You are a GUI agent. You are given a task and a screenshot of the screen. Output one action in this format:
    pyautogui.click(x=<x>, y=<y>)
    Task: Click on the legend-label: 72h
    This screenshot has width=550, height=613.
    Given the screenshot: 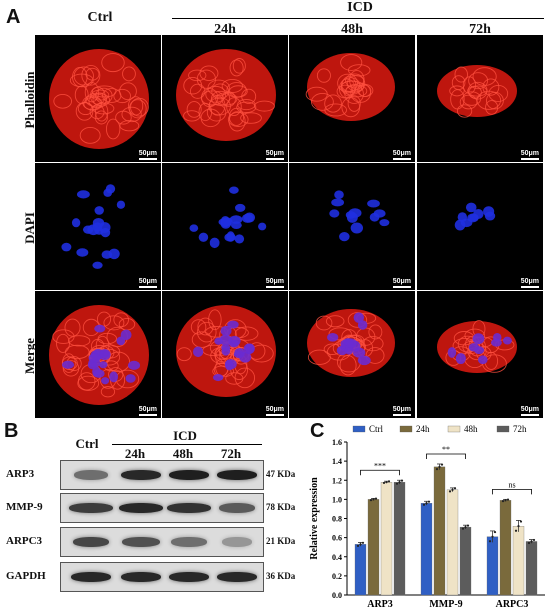 What is the action you would take?
    pyautogui.click(x=520, y=429)
    